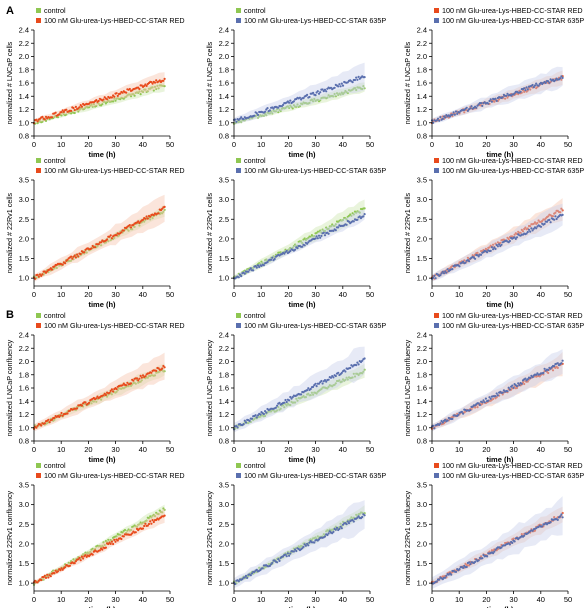 The image size is (584, 608). What do you see at coordinates (486, 294) in the screenshot?
I see `x-tick-label: 20` at bounding box center [486, 294].